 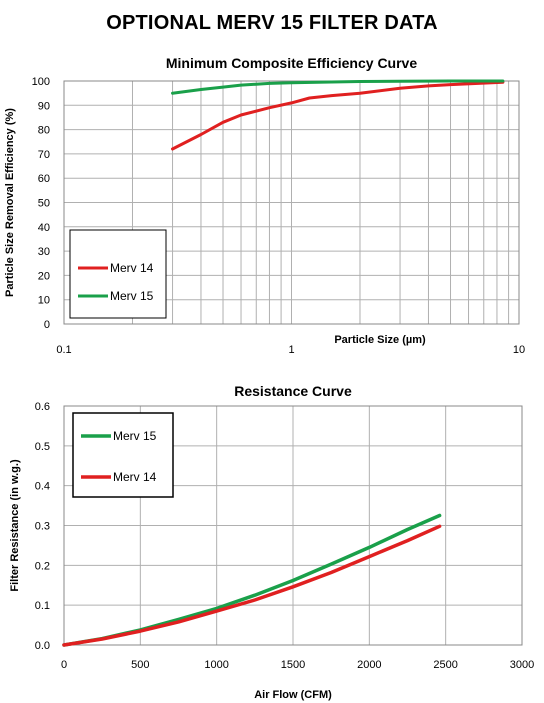 What do you see at coordinates (63, 350) in the screenshot?
I see `chart1-x-tick-label: 0.1` at bounding box center [63, 350].